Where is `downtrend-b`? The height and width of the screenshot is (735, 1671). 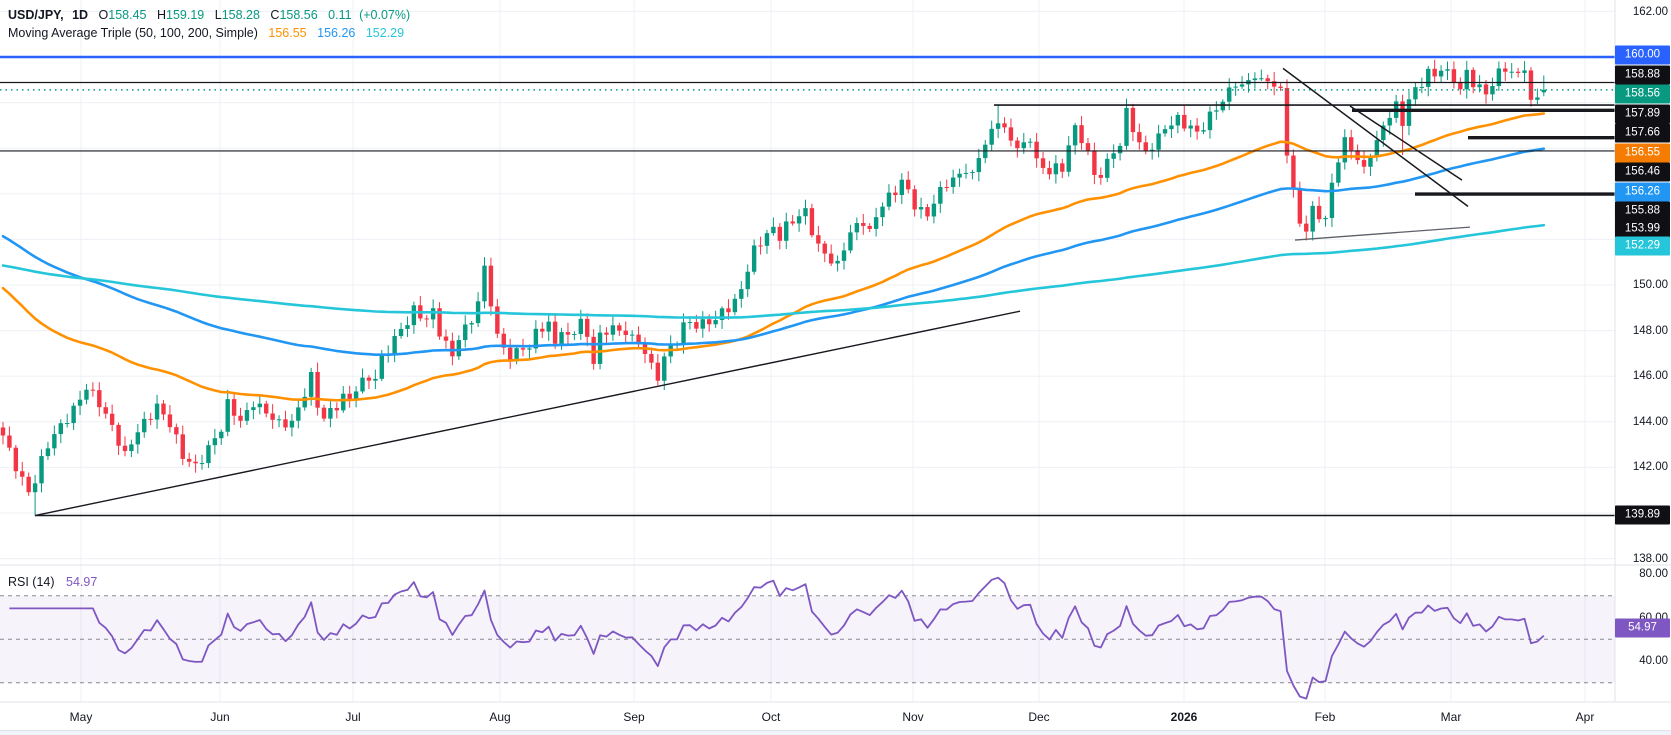
downtrend-b is located at coordinates (1406, 143).